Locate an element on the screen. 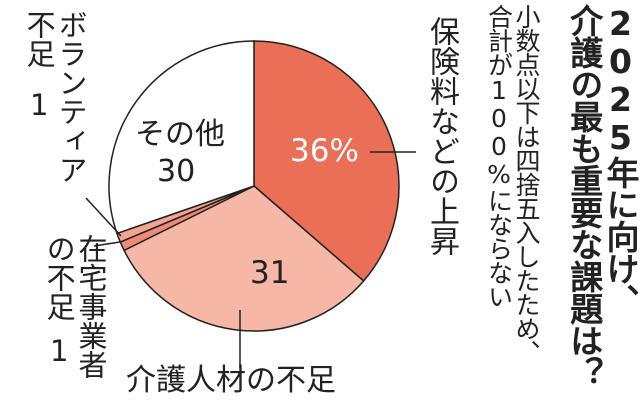 Image resolution: width=640 pixels, height=413 pixels. value-label: 36% is located at coordinates (324, 151).